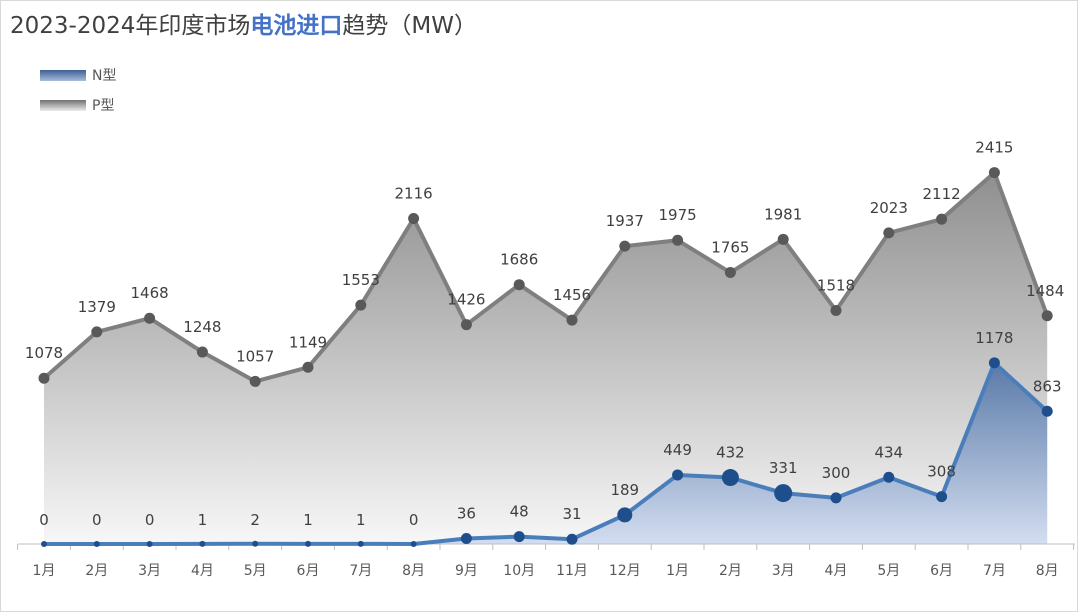 Image resolution: width=1080 pixels, height=614 pixels. I want to click on p-type-data-label: 1518, so click(836, 286).